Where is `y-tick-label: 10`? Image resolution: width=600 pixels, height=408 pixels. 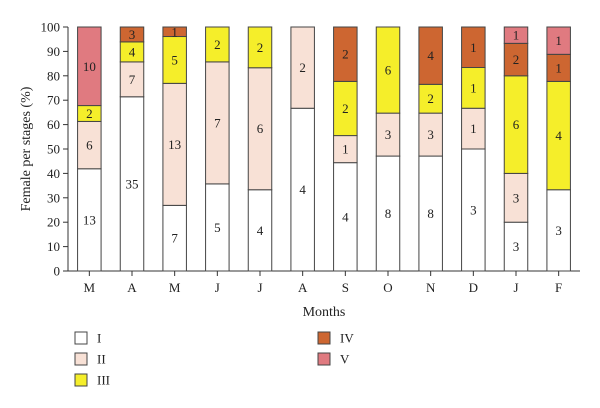 y-tick-label: 10 is located at coordinates (53, 246).